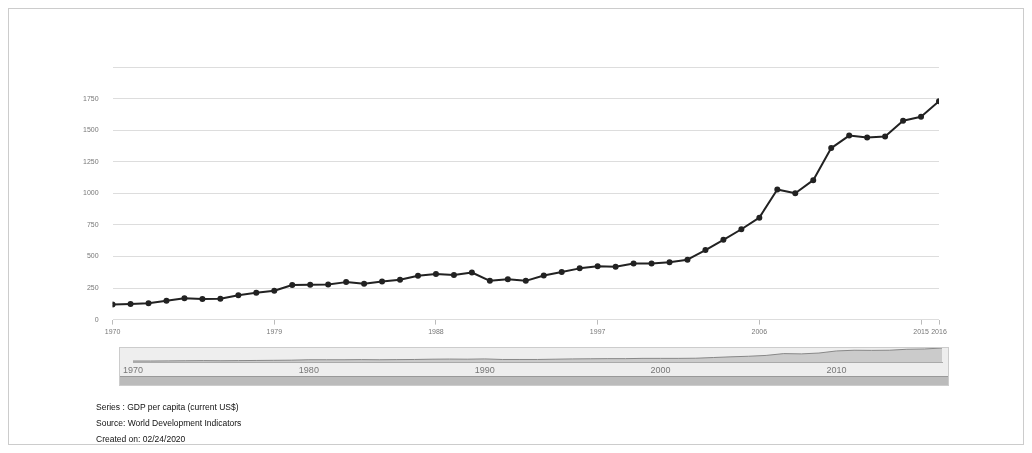 This screenshot has height=453, width=1032. Describe the element at coordinates (660, 369) in the screenshot. I see `x-tick-label: 2000` at that location.